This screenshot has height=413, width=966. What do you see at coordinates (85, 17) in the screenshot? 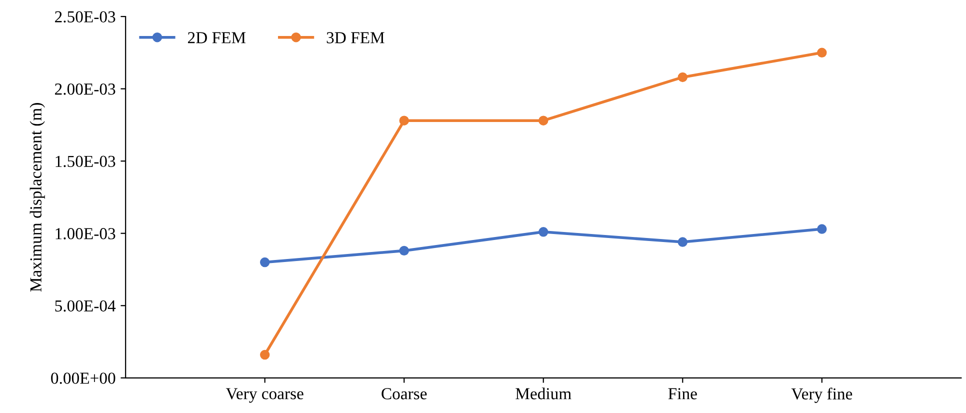
I see `y-tick-label: 2.50E-03` at bounding box center [85, 17].